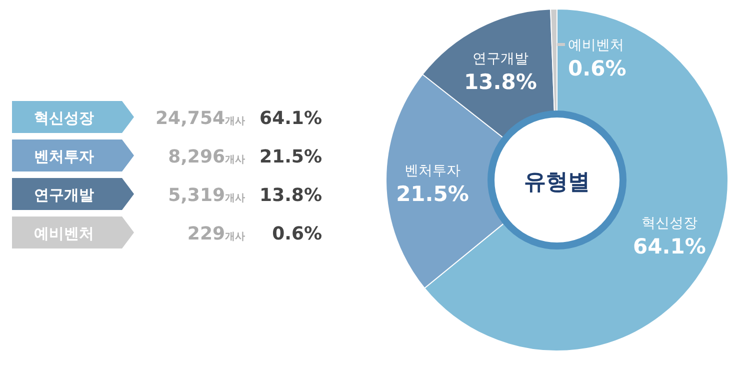 The height and width of the screenshot is (382, 736). I want to click on slice-label: 연구개발, so click(500, 59).